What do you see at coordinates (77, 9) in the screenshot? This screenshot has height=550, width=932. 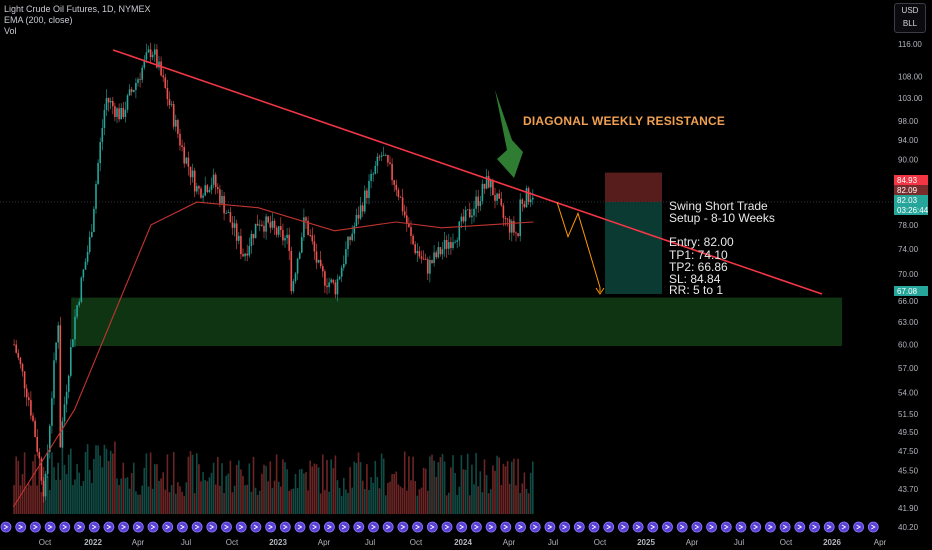 I see `legend-symbol: Light Crude Oil Futures, 1D, NYMEX` at bounding box center [77, 9].